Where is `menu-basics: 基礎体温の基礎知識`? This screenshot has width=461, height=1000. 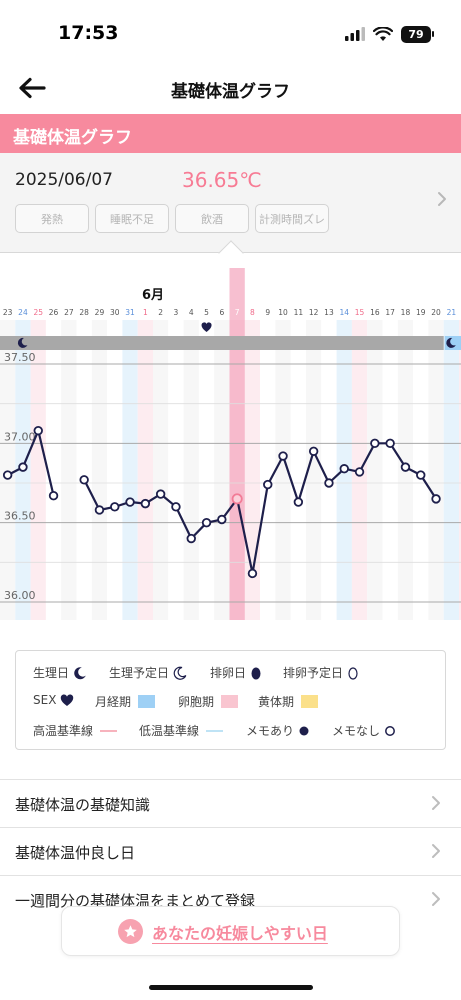 menu-basics: 基礎体温の基礎知識 is located at coordinates (230, 803).